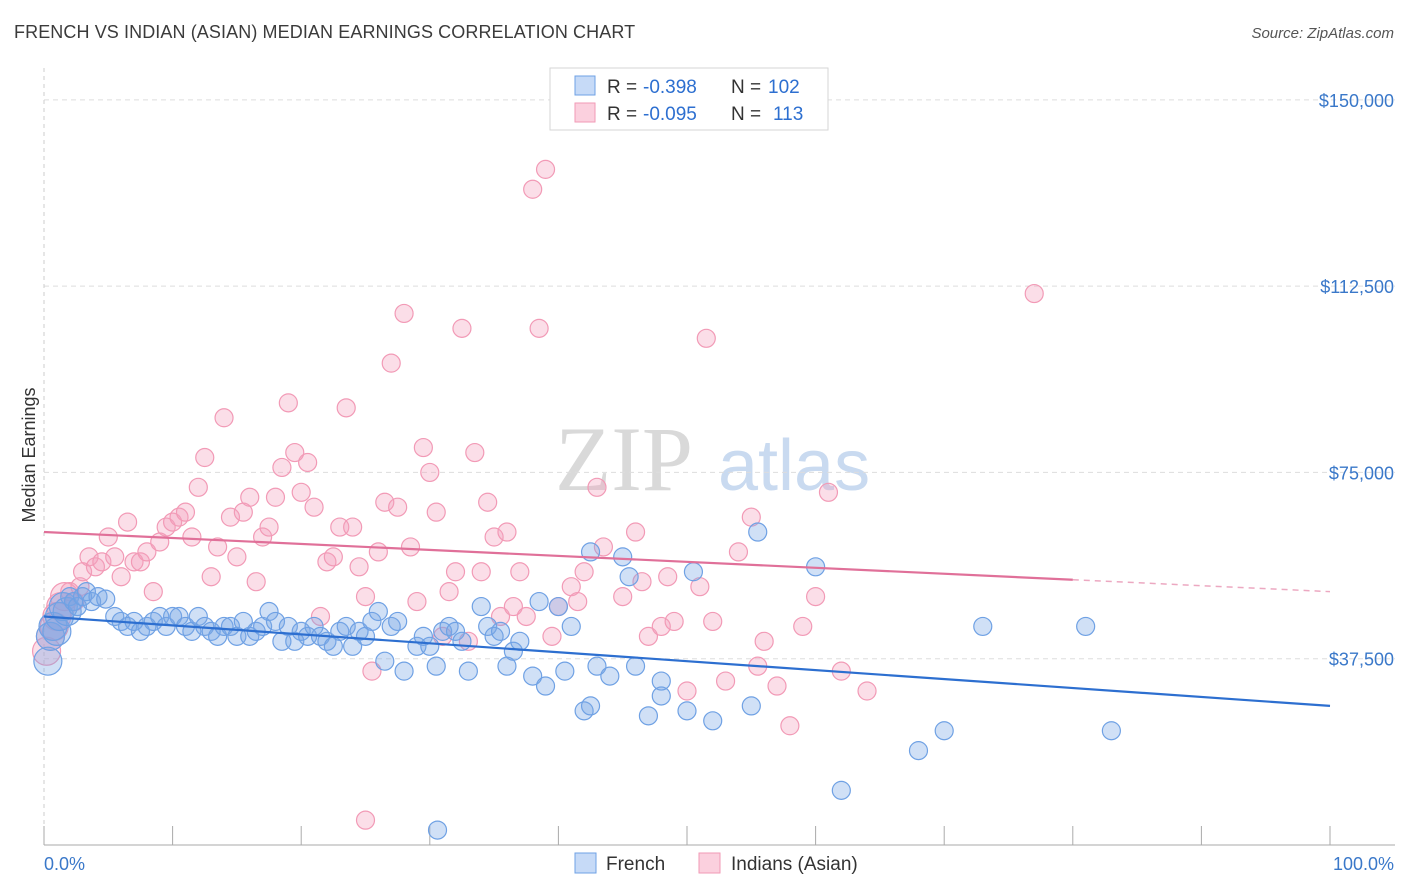 The width and height of the screenshot is (1406, 892). Describe the element at coordinates (1201, 585) in the screenshot. I see `indians-trend-extension` at that location.